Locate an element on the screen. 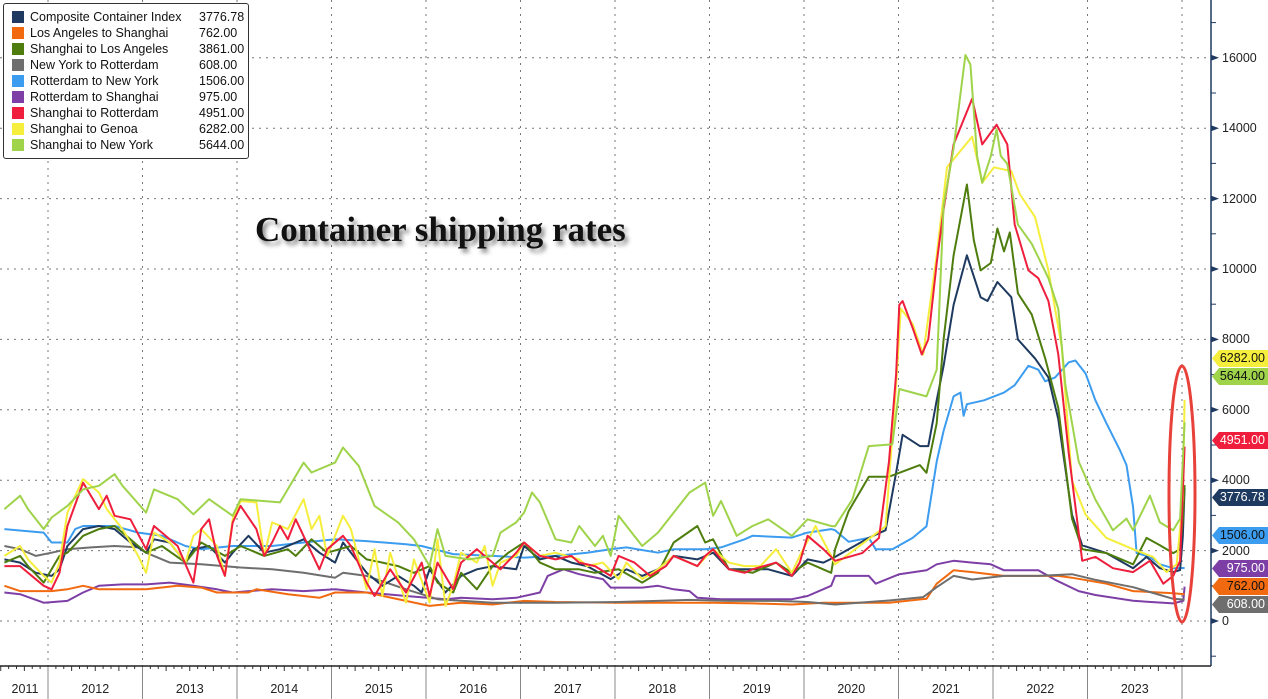 The height and width of the screenshot is (699, 1268). legend-item: Shanghai to Genoa 6282.00 is located at coordinates (128, 129).